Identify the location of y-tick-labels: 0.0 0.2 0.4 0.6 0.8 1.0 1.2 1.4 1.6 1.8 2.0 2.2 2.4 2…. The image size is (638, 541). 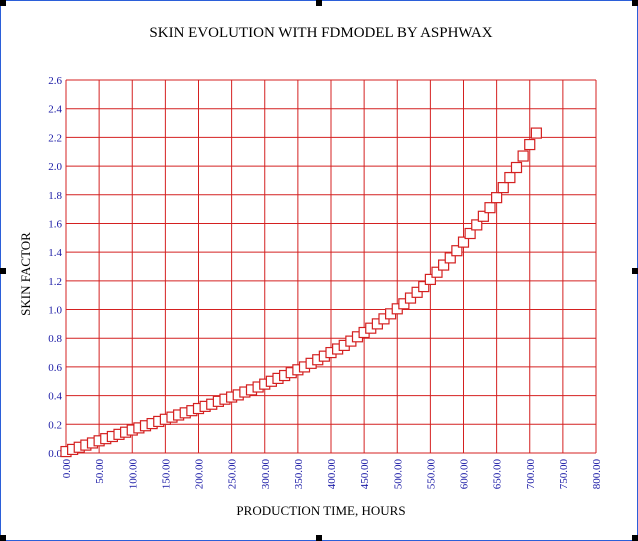
(55, 267).